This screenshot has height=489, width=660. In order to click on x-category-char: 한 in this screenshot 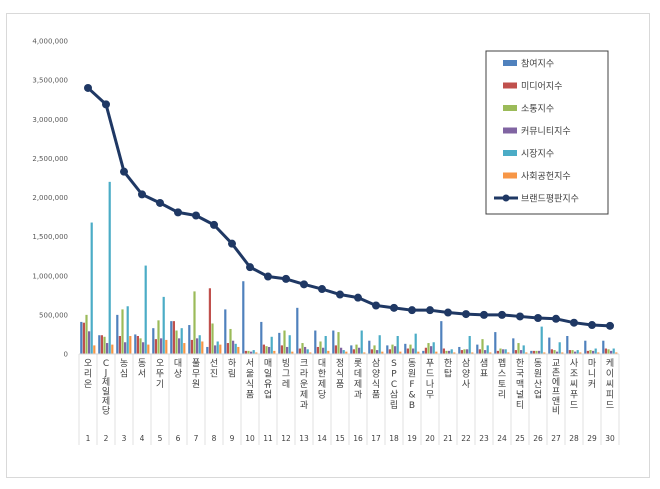, I will do `click(448, 363)`.